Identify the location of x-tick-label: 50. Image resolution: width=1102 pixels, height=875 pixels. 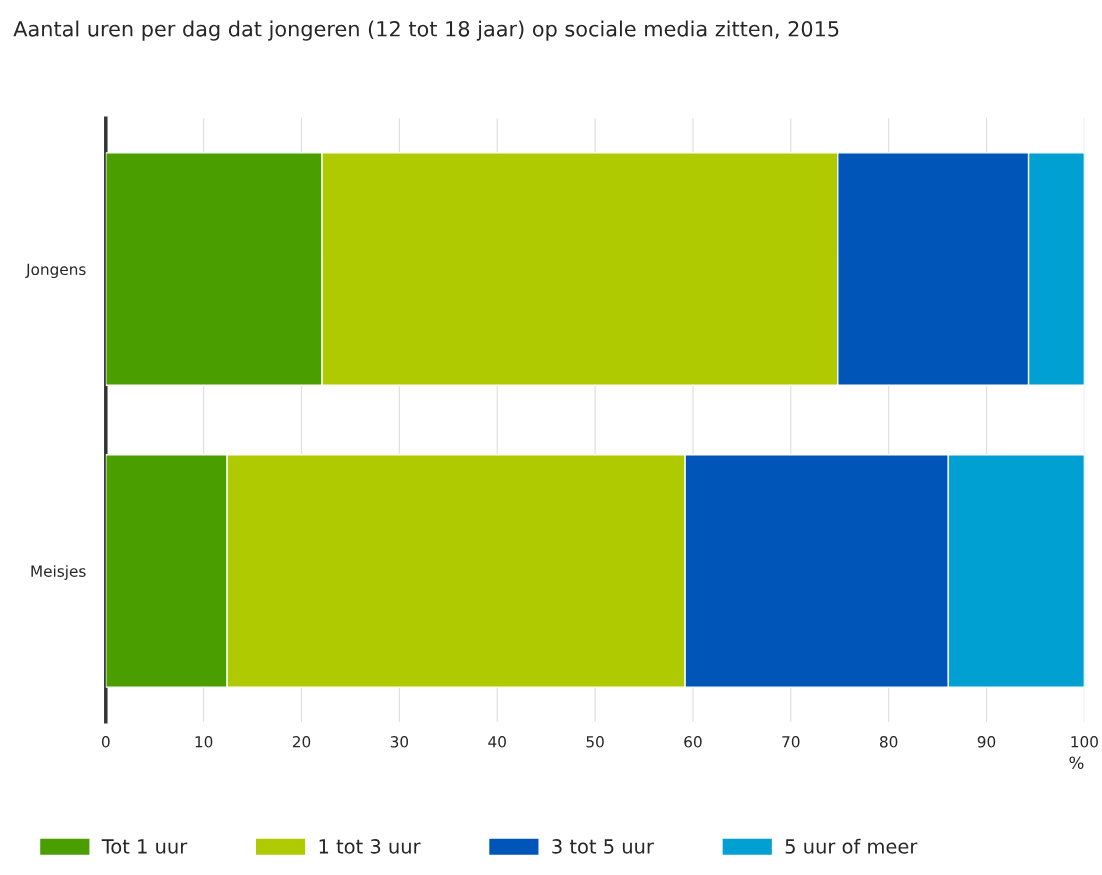
(595, 742).